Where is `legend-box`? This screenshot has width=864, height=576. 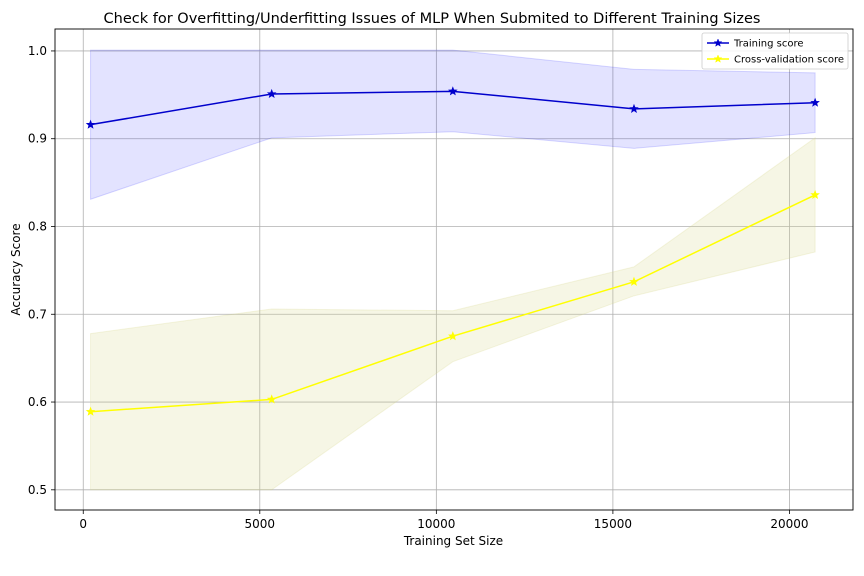 legend-box is located at coordinates (775, 51).